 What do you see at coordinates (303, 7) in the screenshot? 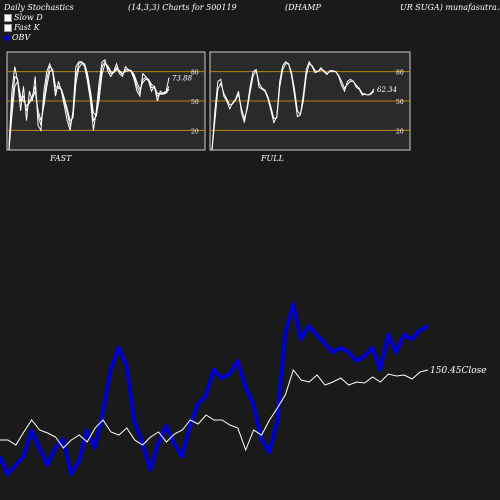
I see `company-name: (DHAMP` at bounding box center [303, 7].